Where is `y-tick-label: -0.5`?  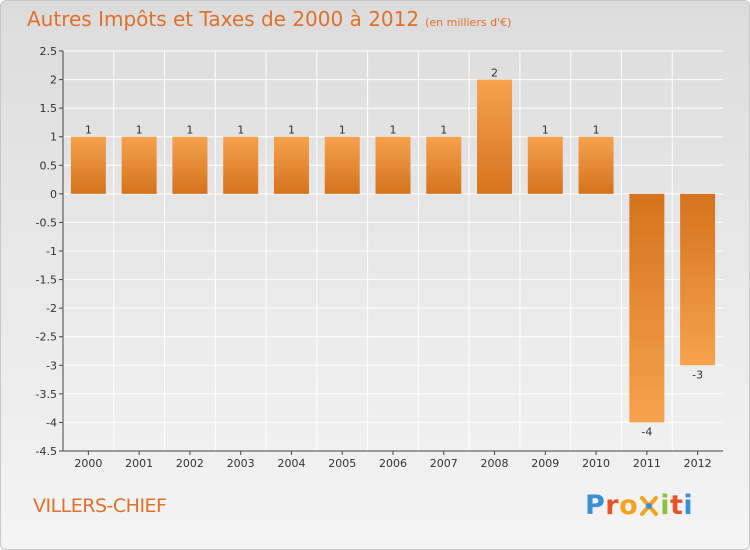
y-tick-label: -0.5 is located at coordinates (46, 222).